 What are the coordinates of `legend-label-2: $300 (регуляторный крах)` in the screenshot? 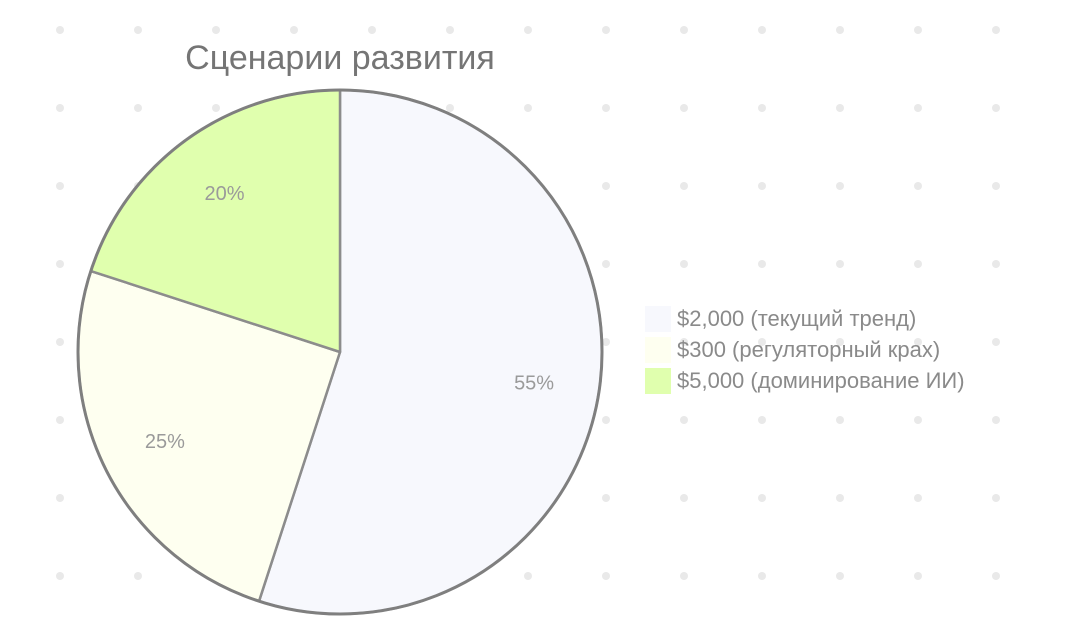 It's located at (808, 349).